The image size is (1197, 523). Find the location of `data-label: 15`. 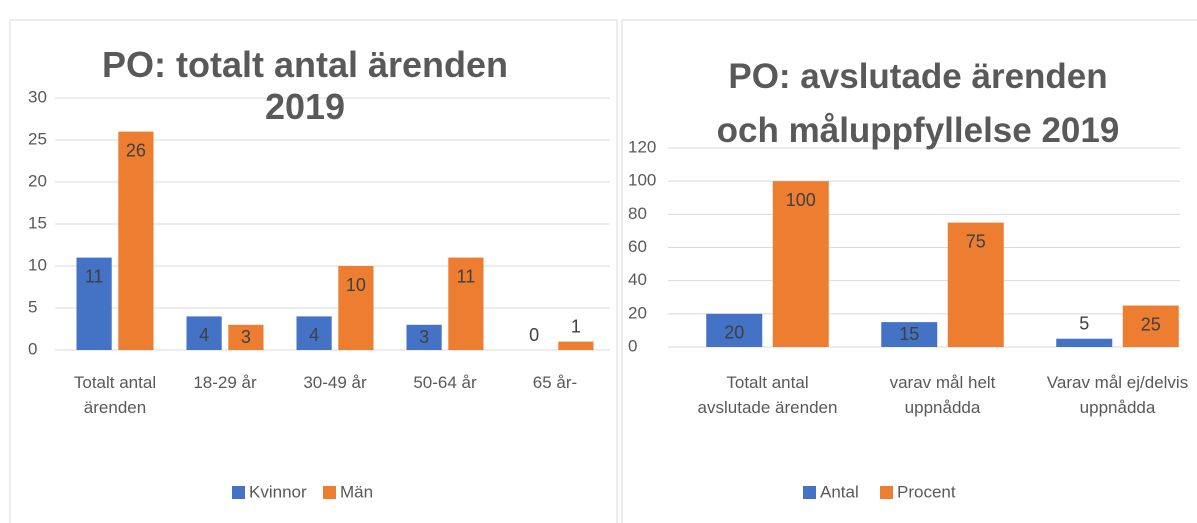

data-label: 15 is located at coordinates (909, 334).